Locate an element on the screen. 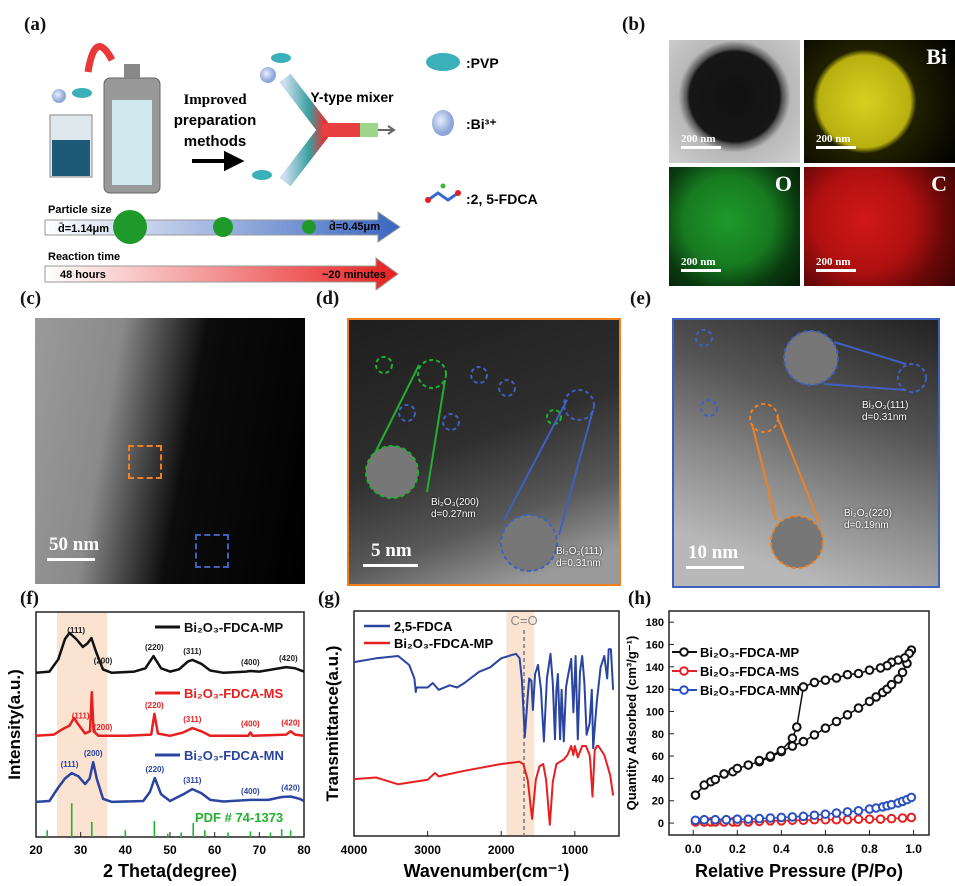  x-tick-label: 0.6 is located at coordinates (825, 849).